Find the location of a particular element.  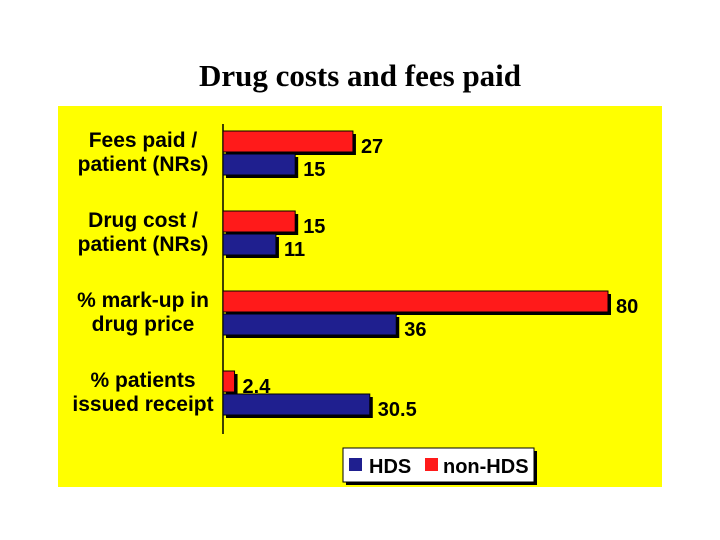

legend-swatch-hds is located at coordinates (355, 464).